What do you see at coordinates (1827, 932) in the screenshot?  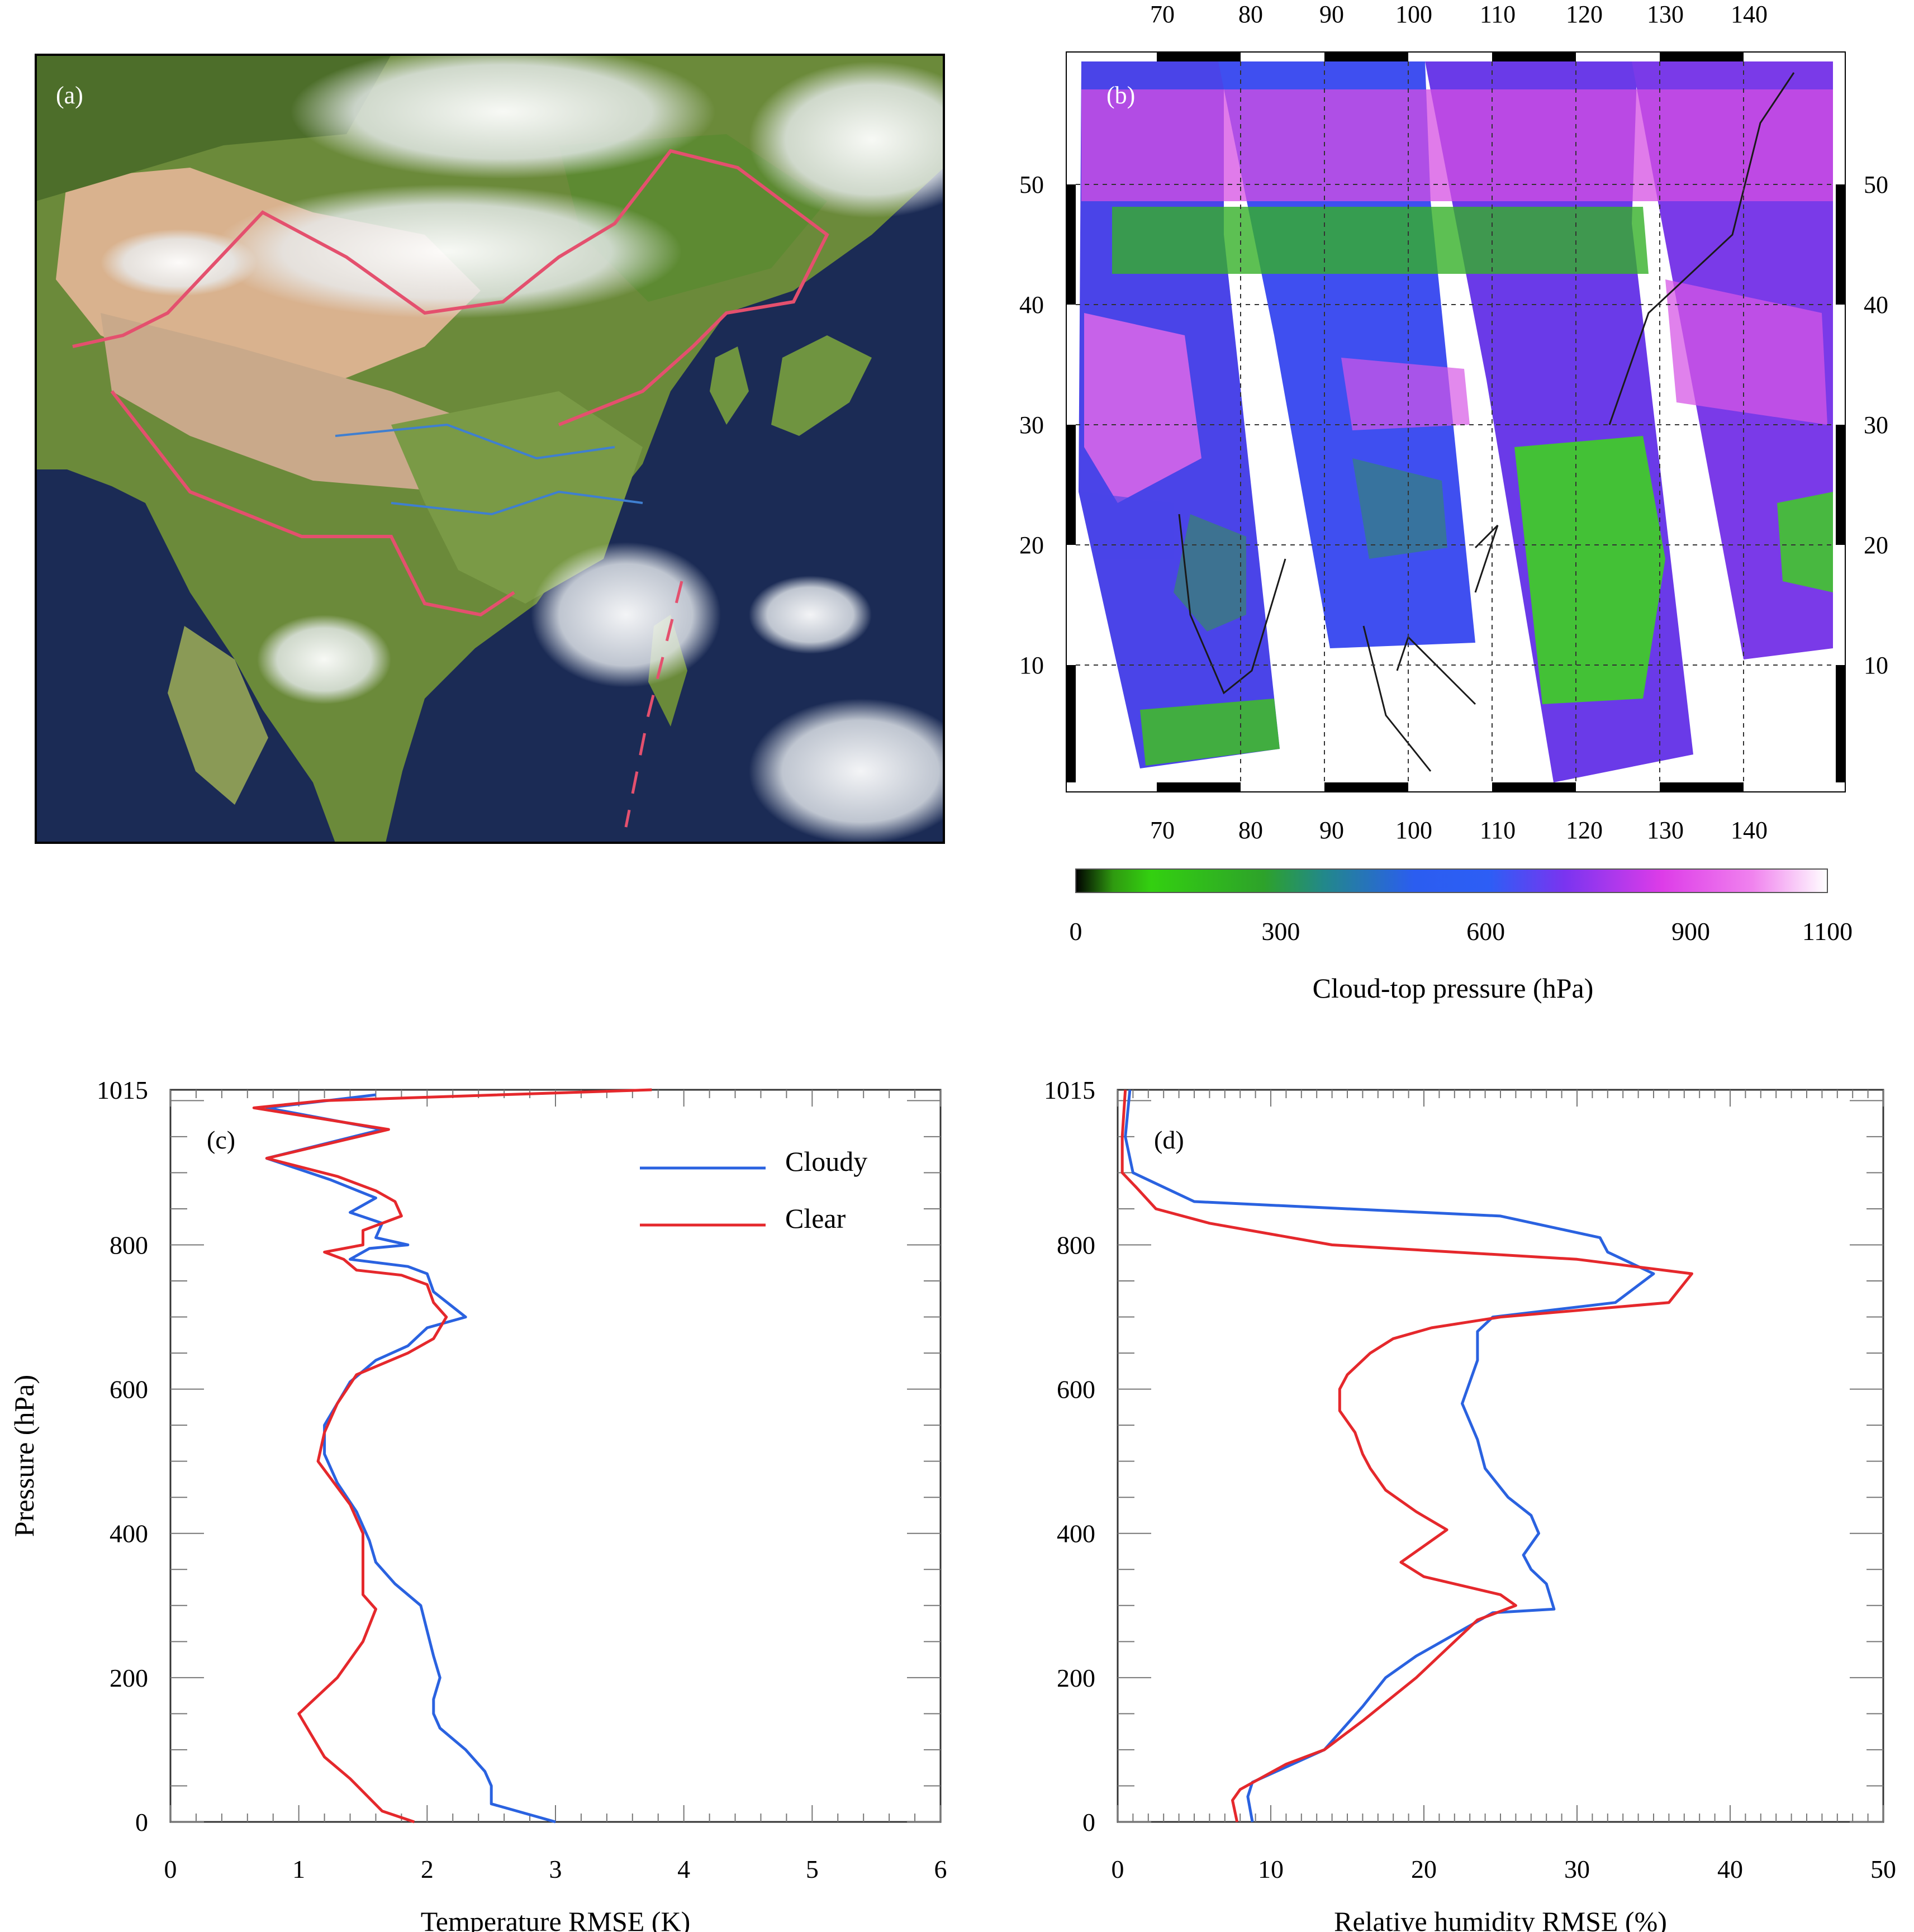 I see `colorbar-tick-label: 1100` at bounding box center [1827, 932].